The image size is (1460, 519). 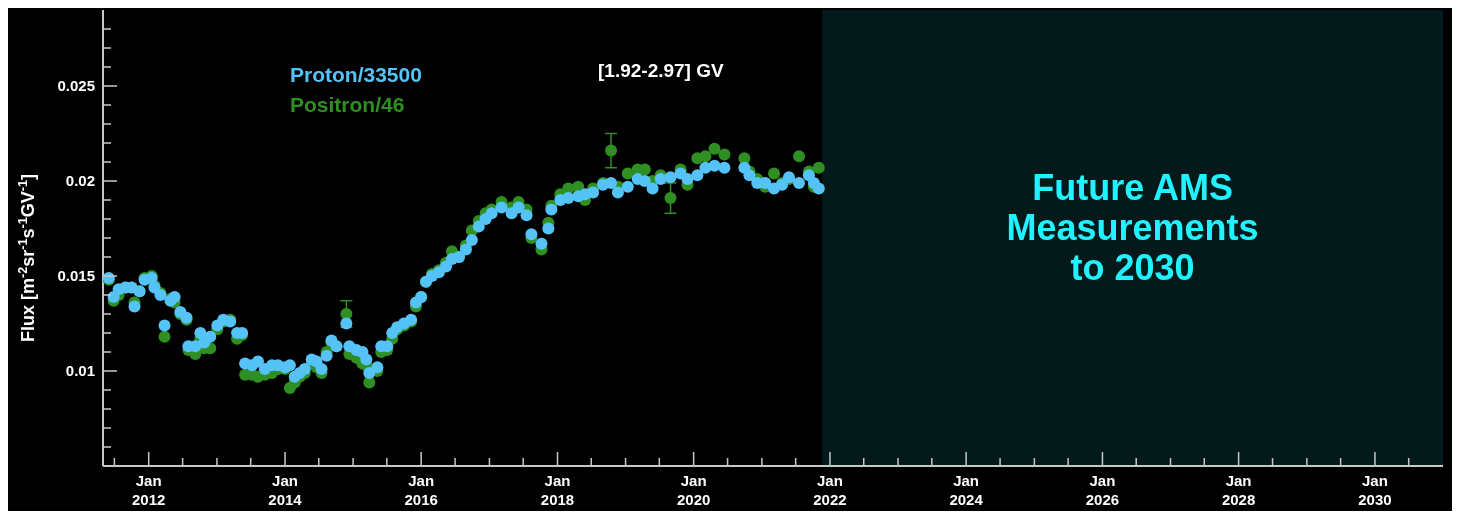 What do you see at coordinates (1238, 490) in the screenshot?
I see `x-tick-label: Jan 2028` at bounding box center [1238, 490].